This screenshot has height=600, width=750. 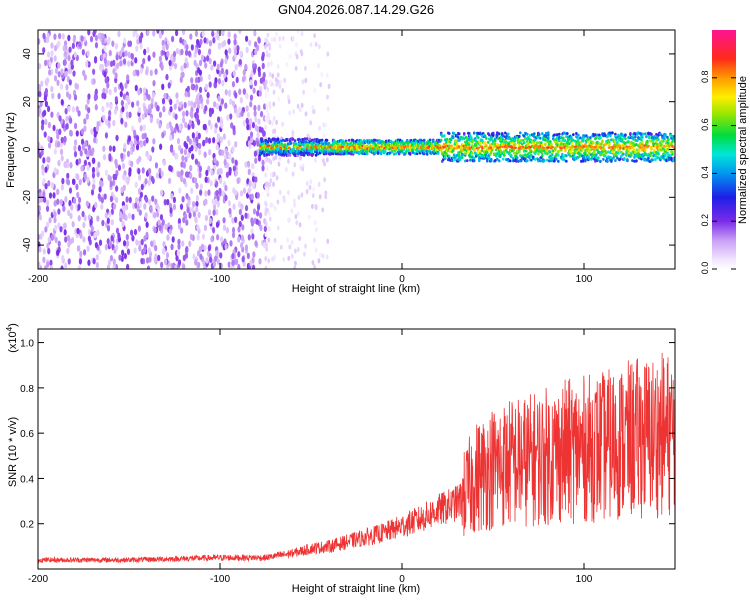 I want to click on spectrogram-x-tick-label: 0, so click(x=402, y=279).